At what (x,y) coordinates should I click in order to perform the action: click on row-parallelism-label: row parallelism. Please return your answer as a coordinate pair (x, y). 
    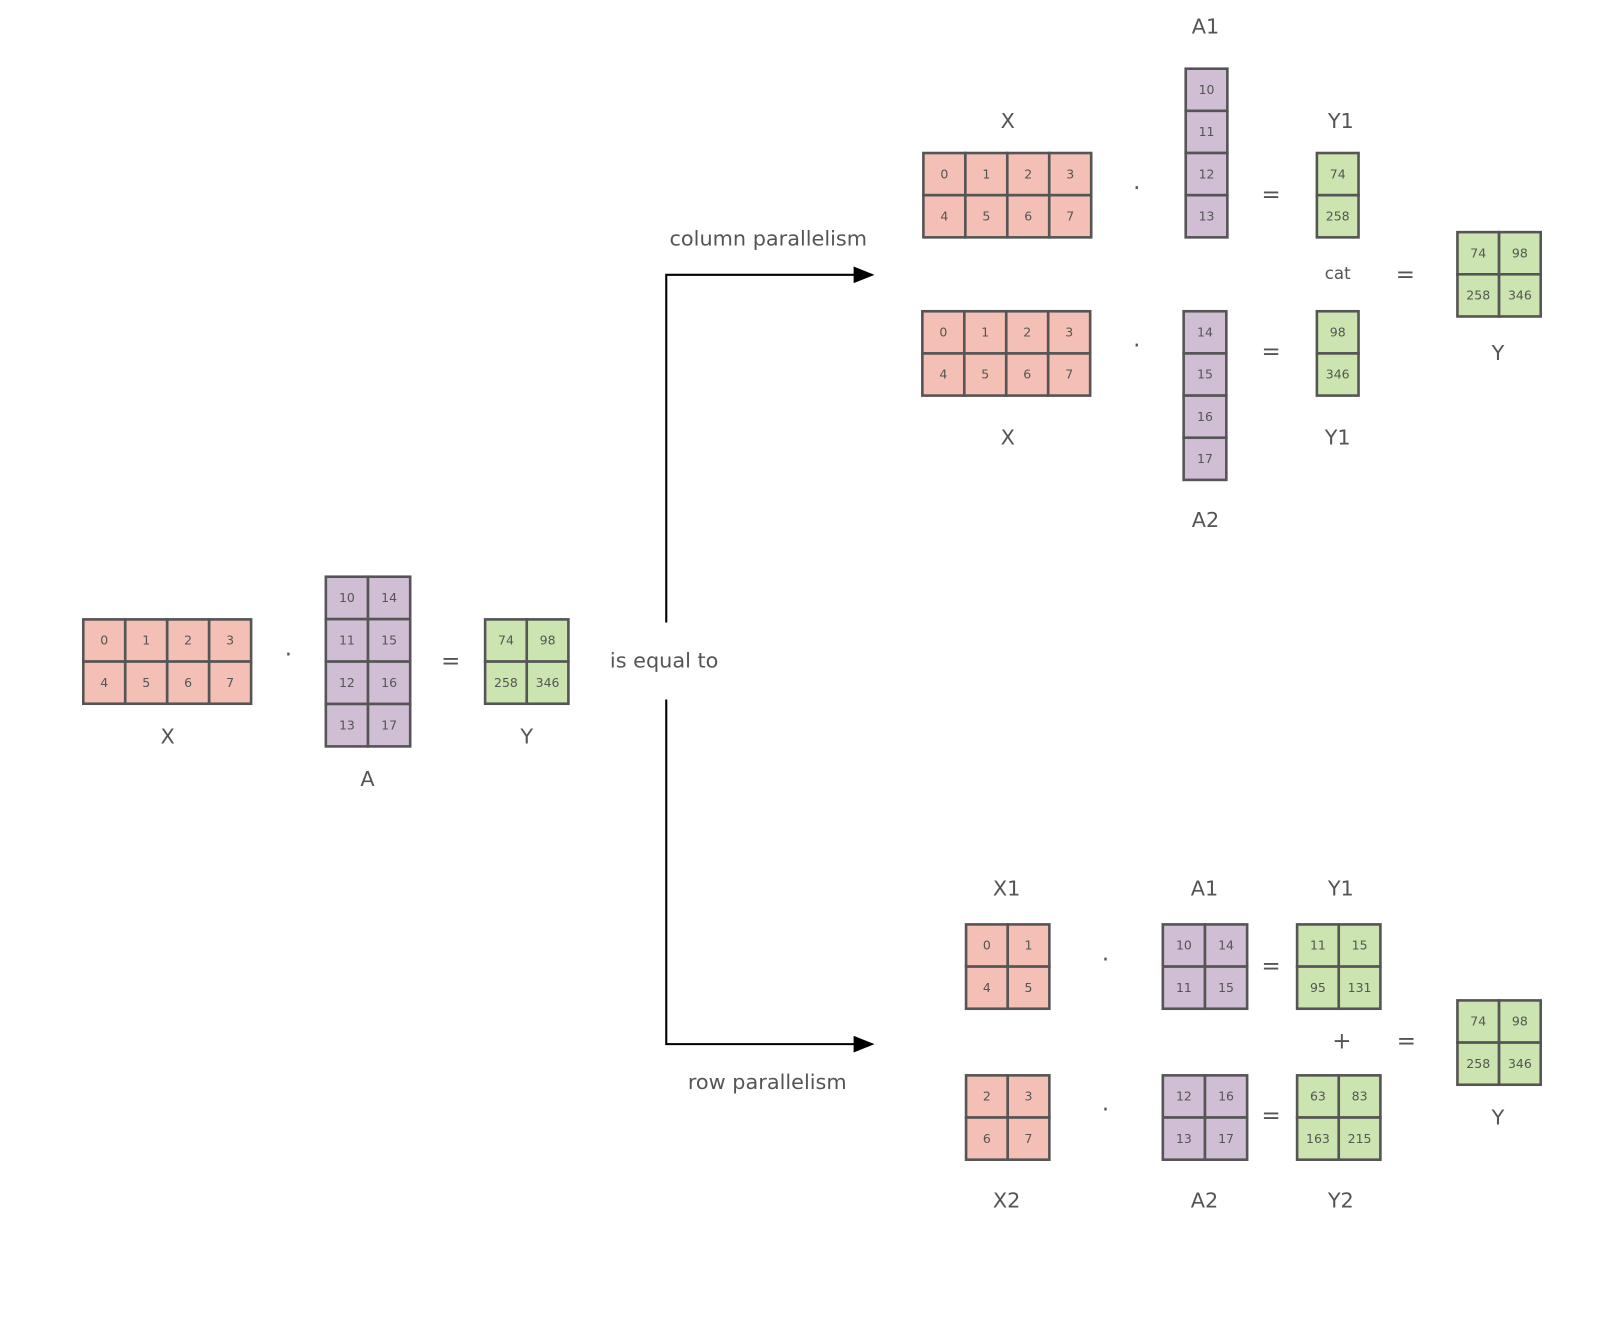
    Looking at the image, I should click on (767, 1082).